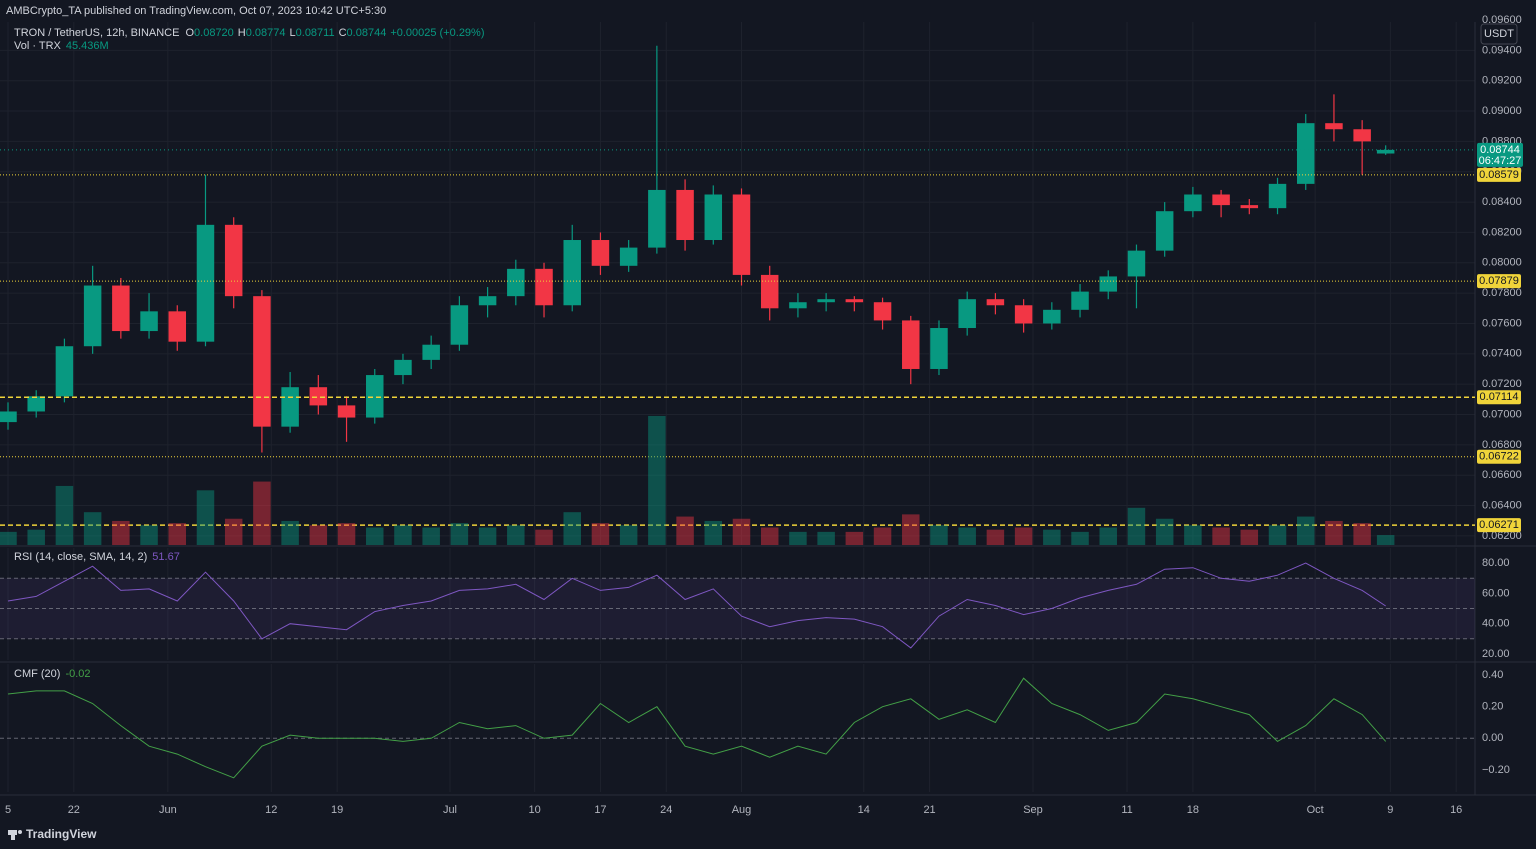  What do you see at coordinates (266, 33) in the screenshot?
I see `ohlc-value: 0.08774` at bounding box center [266, 33].